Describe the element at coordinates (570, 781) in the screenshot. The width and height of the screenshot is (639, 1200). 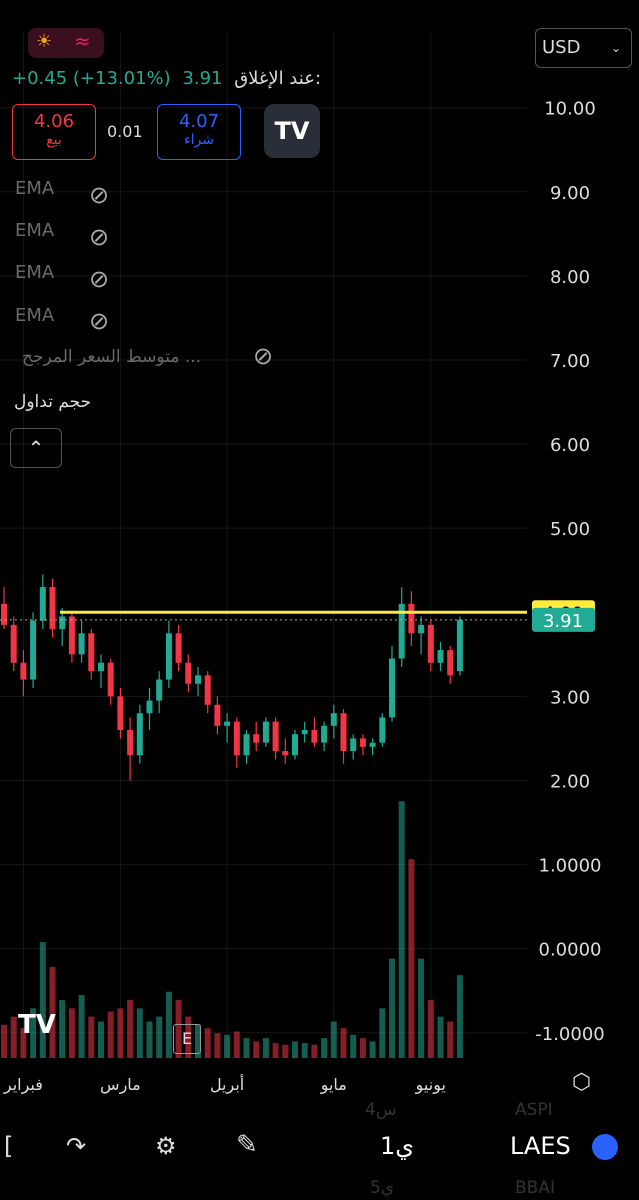
I see `y-tick-label: 2.00` at that location.